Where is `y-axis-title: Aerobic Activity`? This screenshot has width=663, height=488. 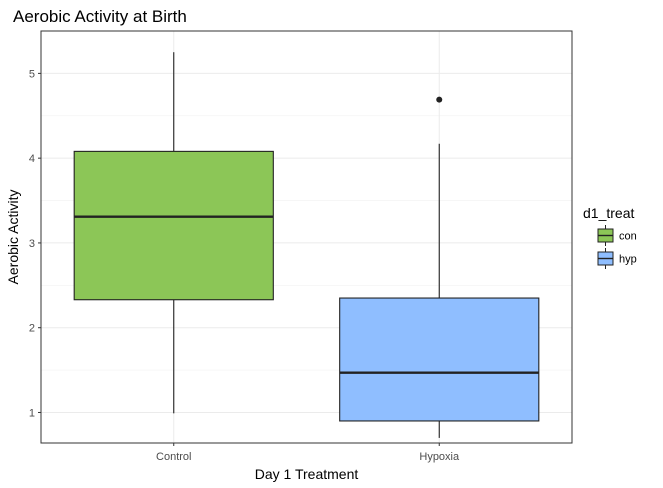 y-axis-title: Aerobic Activity is located at coordinates (13, 237).